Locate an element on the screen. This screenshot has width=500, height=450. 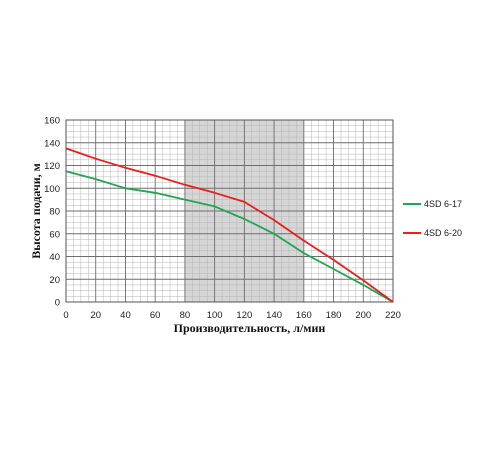
y-axis-ticks: 0 20 40 60 80 100 120 140 160 is located at coordinates (52, 212).